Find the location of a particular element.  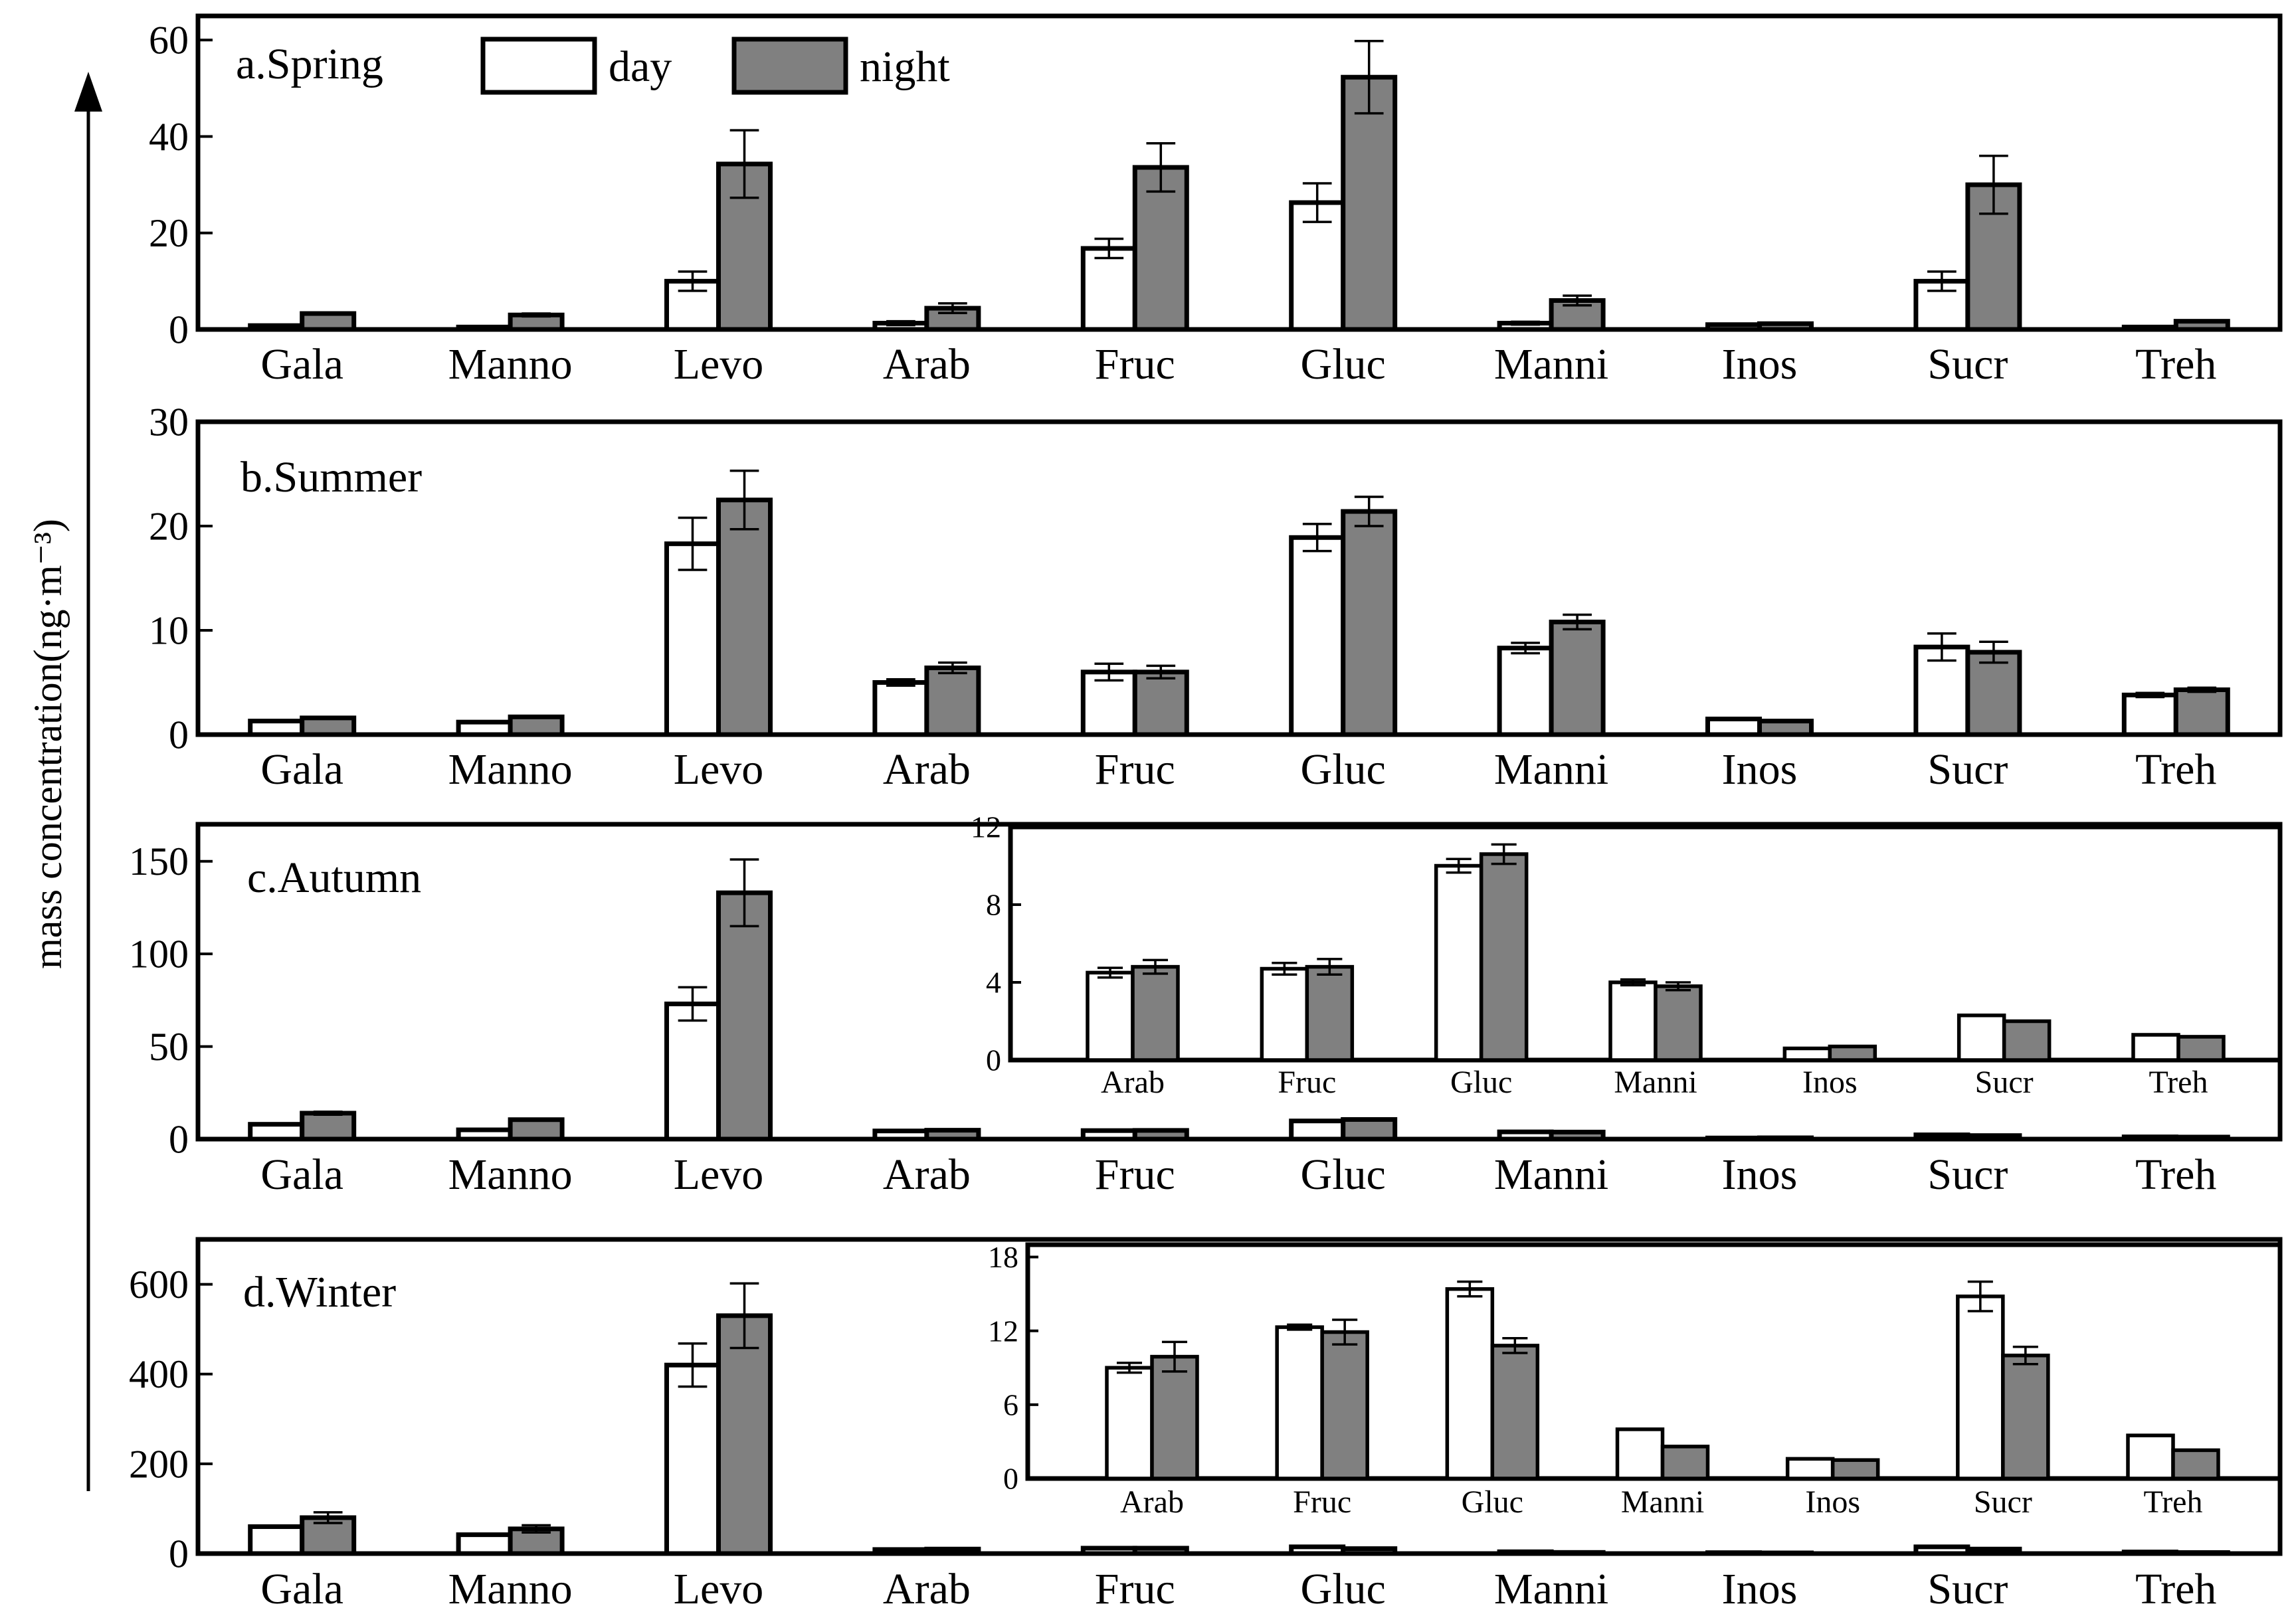

inset-winter: 0 6 12 18 Arab Fruc Gluc Manni Inos Sucr Treh is located at coordinates (1635, 1380).